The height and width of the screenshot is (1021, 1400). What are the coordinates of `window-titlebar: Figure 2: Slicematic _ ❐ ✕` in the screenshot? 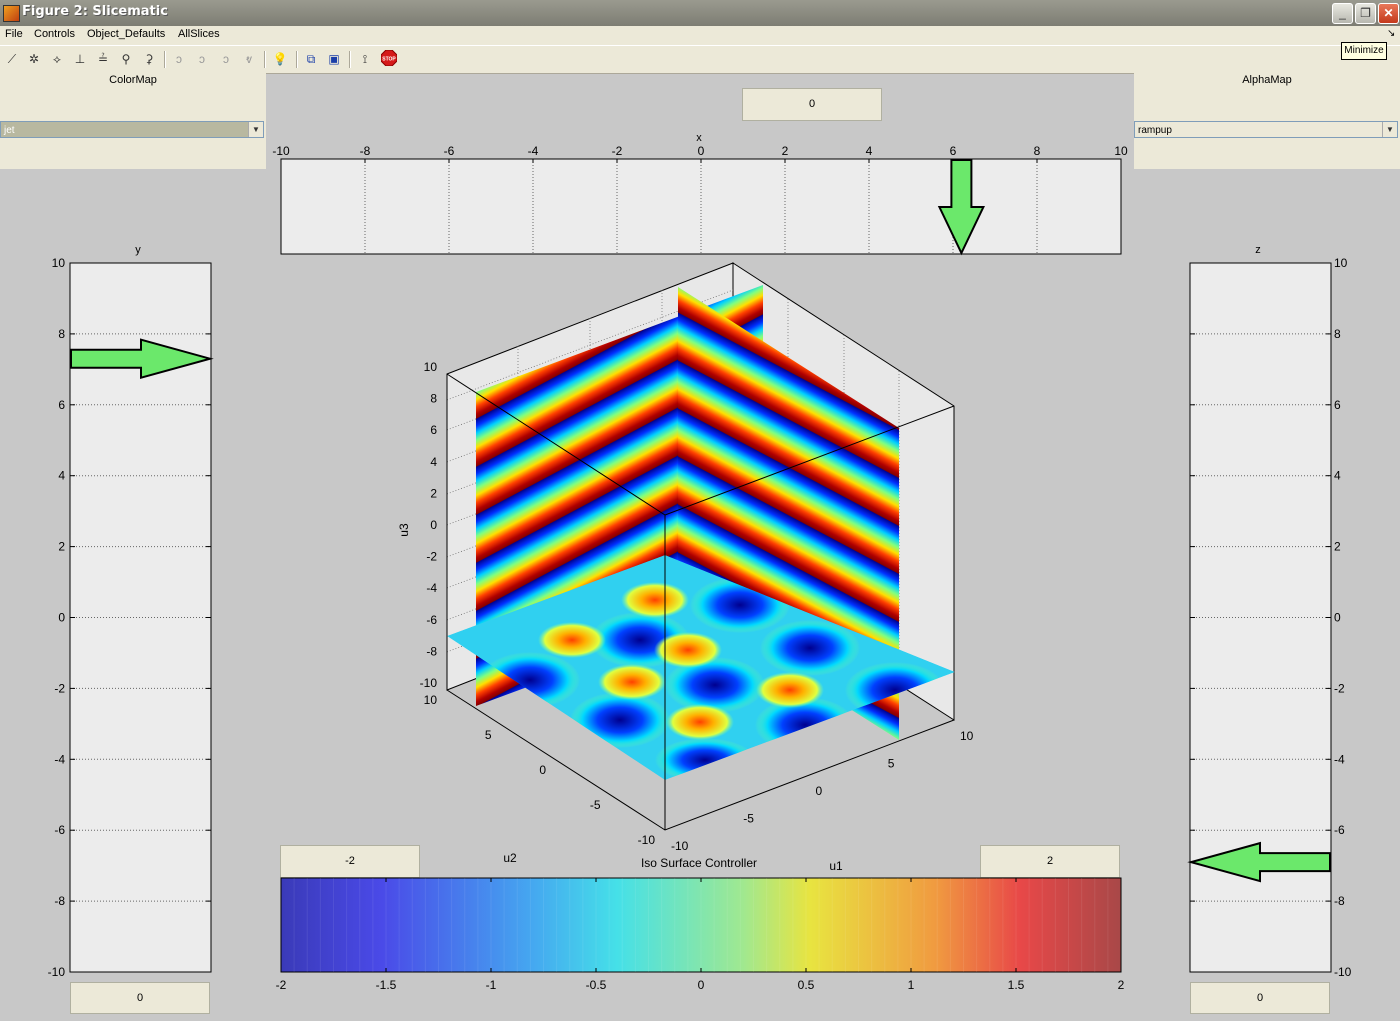 It's located at (700, 13).